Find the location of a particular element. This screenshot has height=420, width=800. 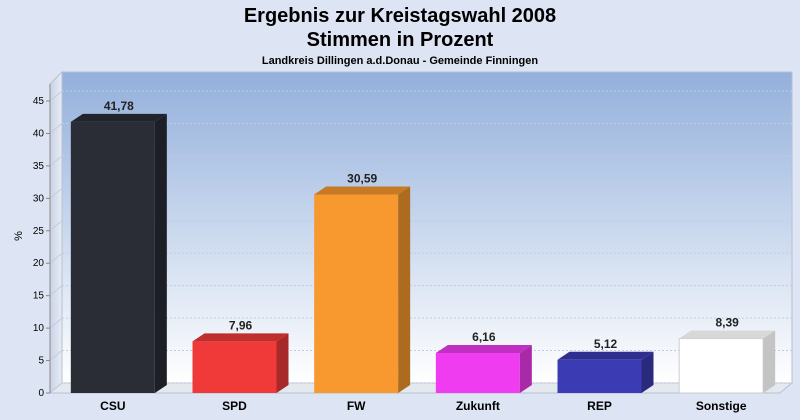

x-axis-labels: CSU SPD FW Zukunft REP Sonstige is located at coordinates (423, 406).